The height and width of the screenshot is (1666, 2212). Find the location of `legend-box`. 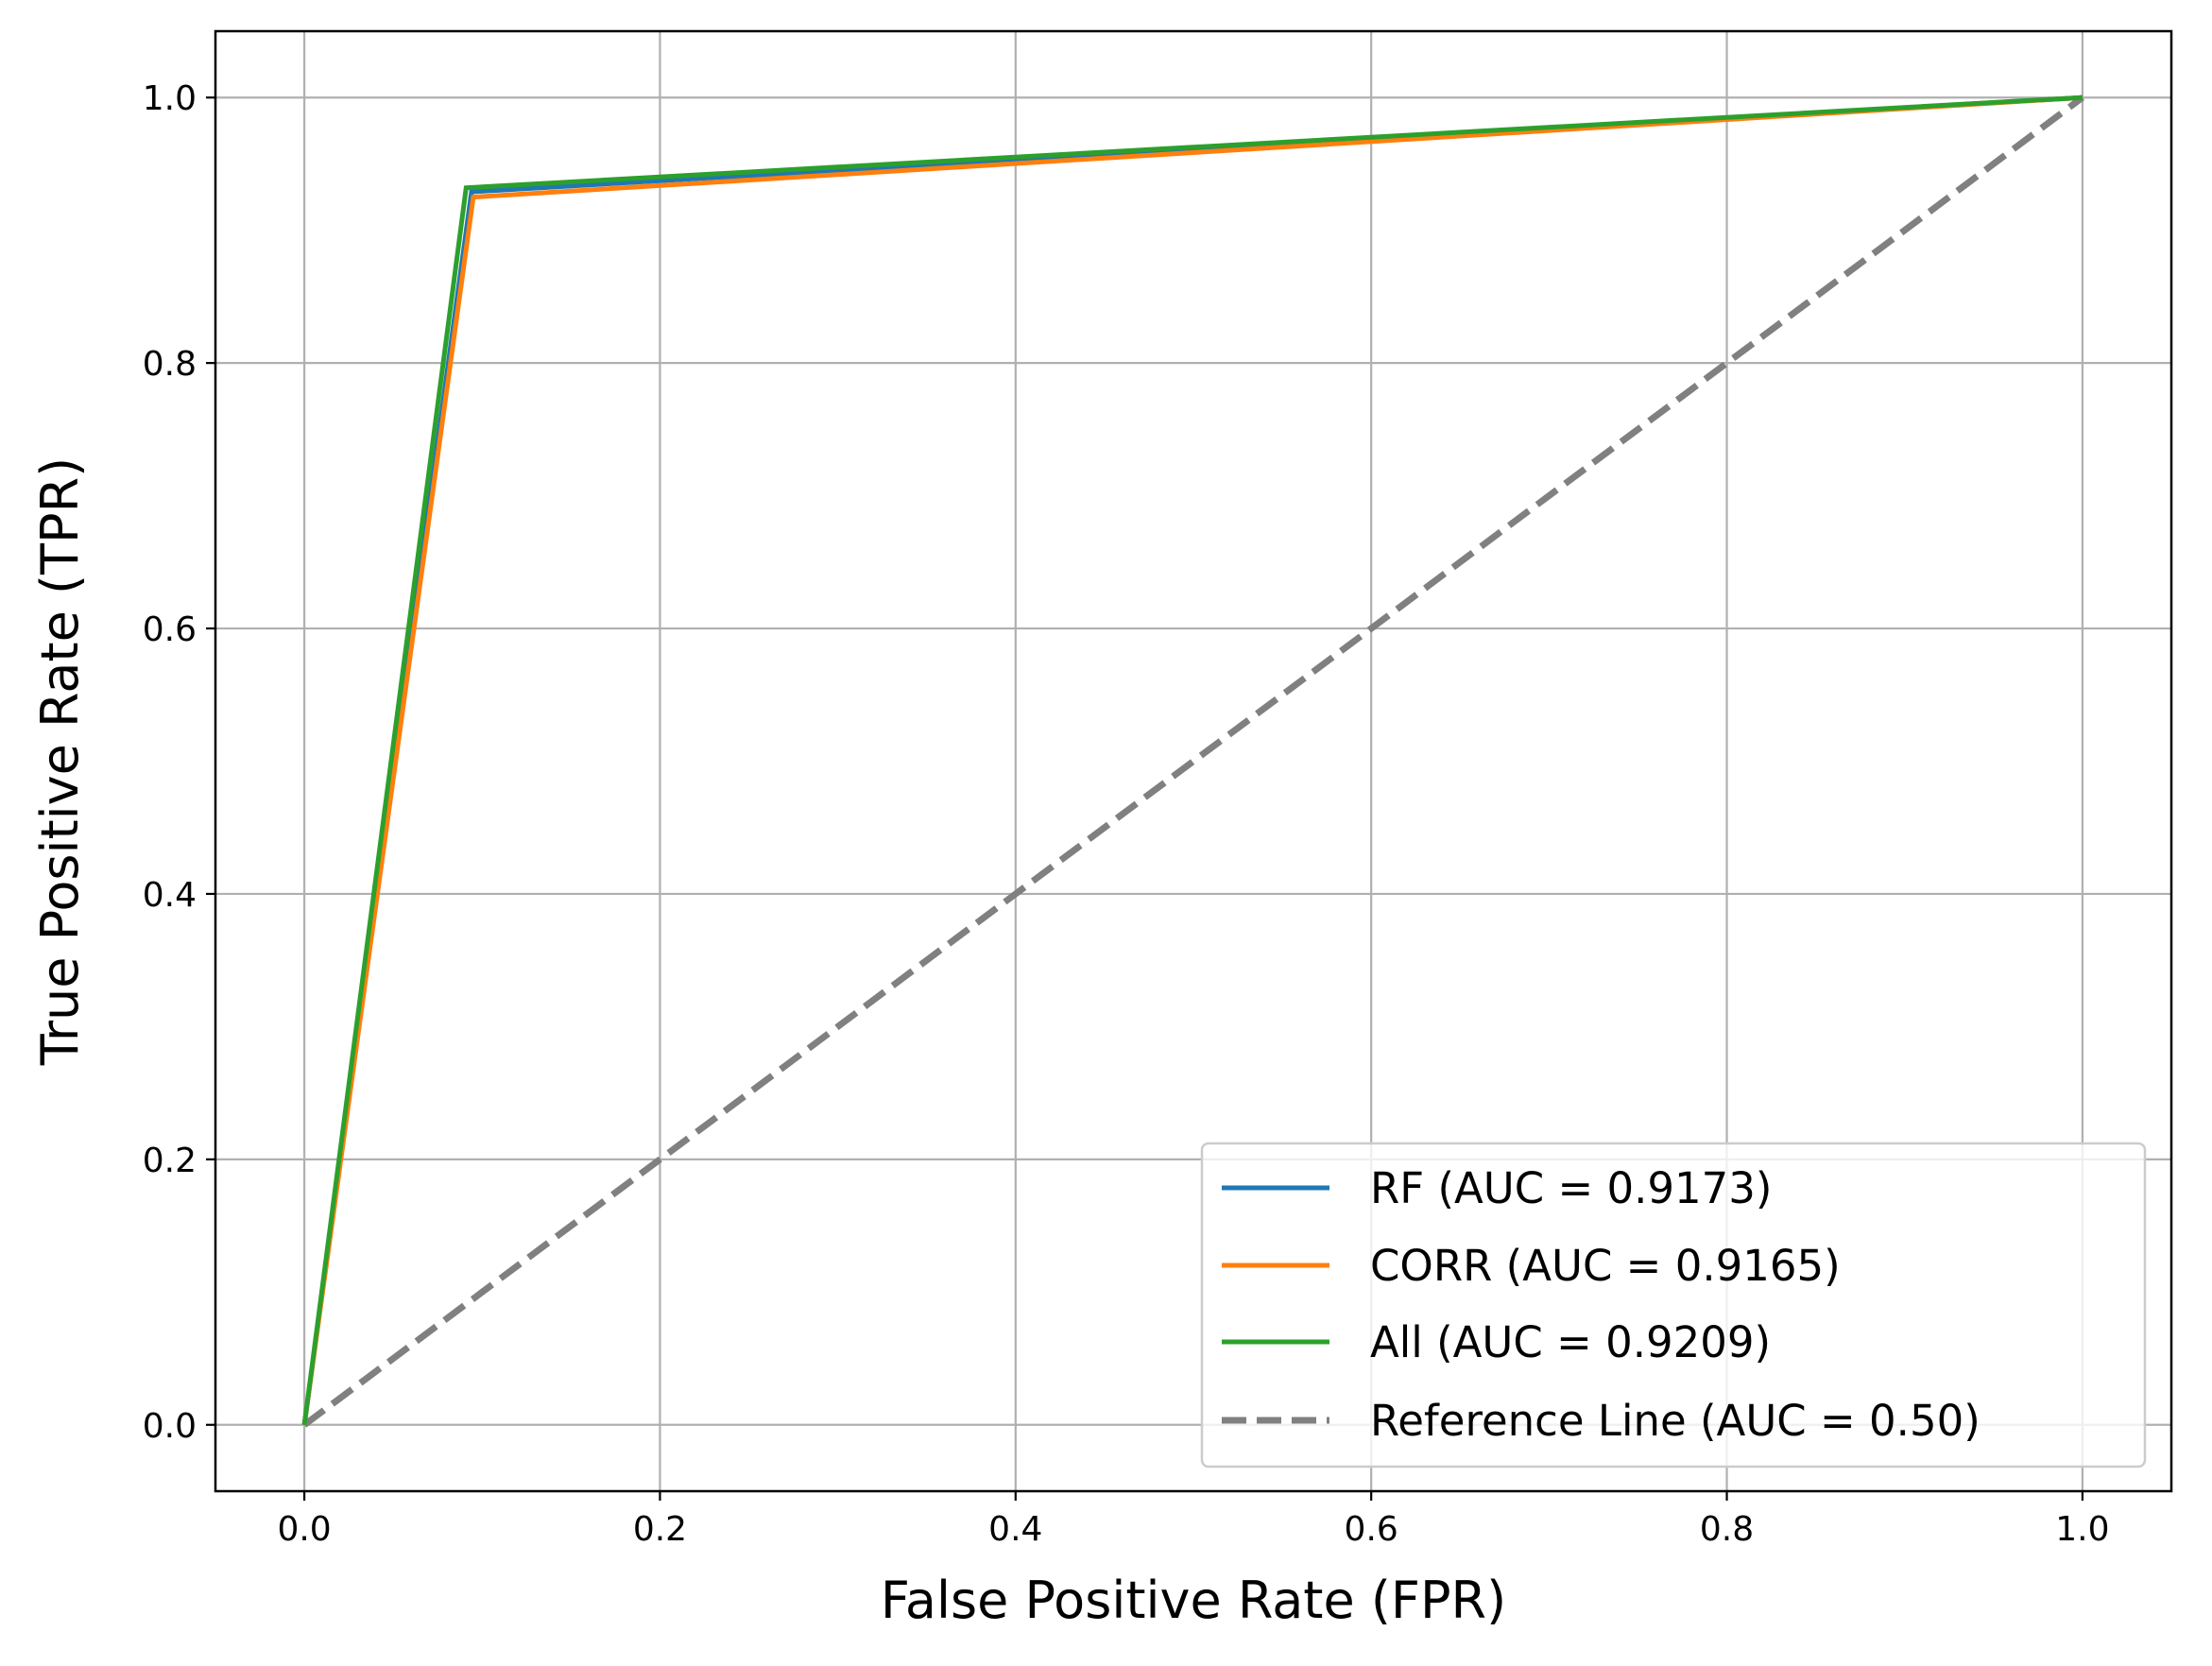

legend-box is located at coordinates (1673, 1305).